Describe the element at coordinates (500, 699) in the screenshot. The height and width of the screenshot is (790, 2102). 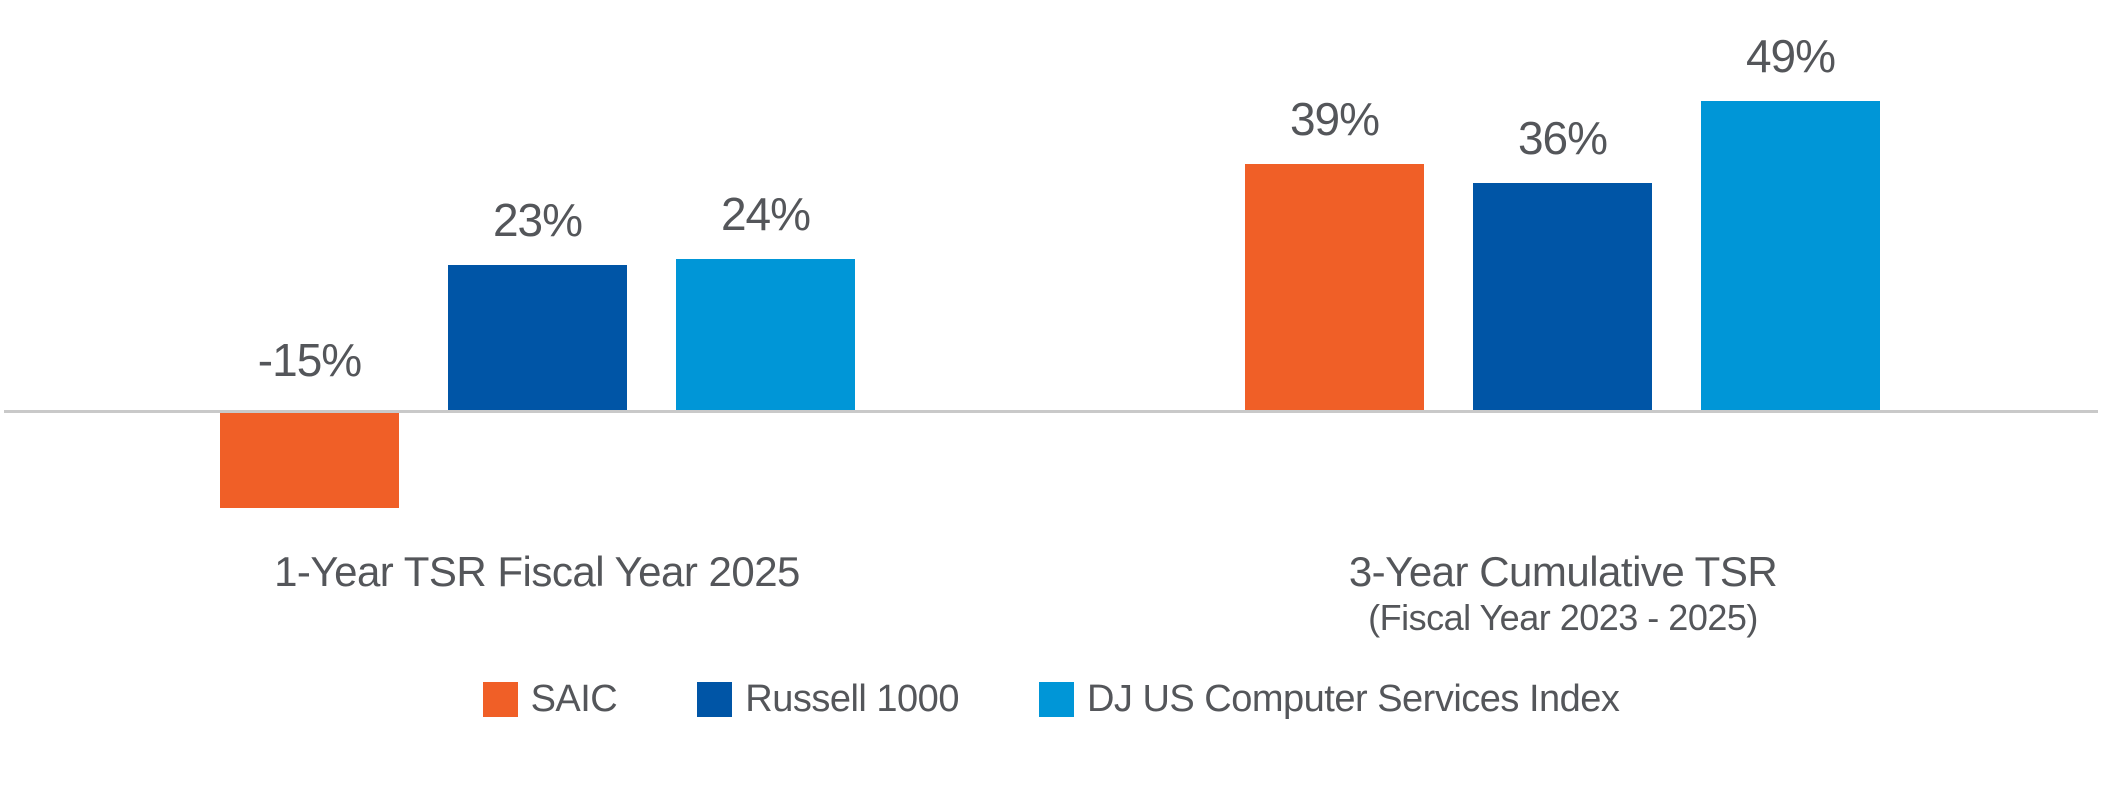
I see `legend-swatch-saic` at that location.